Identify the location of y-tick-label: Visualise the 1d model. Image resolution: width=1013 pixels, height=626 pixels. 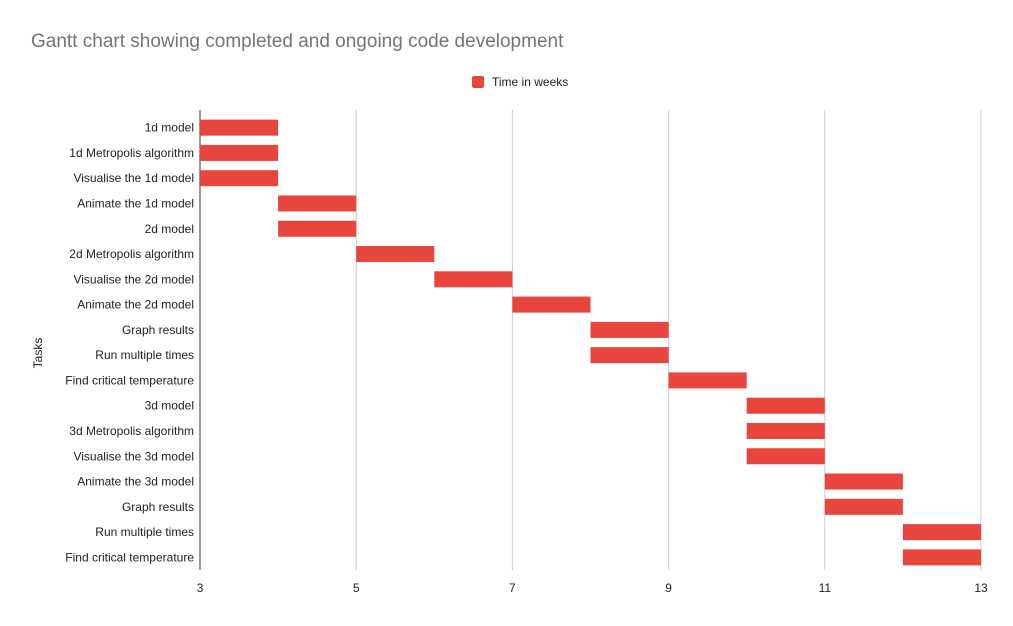
(133, 178).